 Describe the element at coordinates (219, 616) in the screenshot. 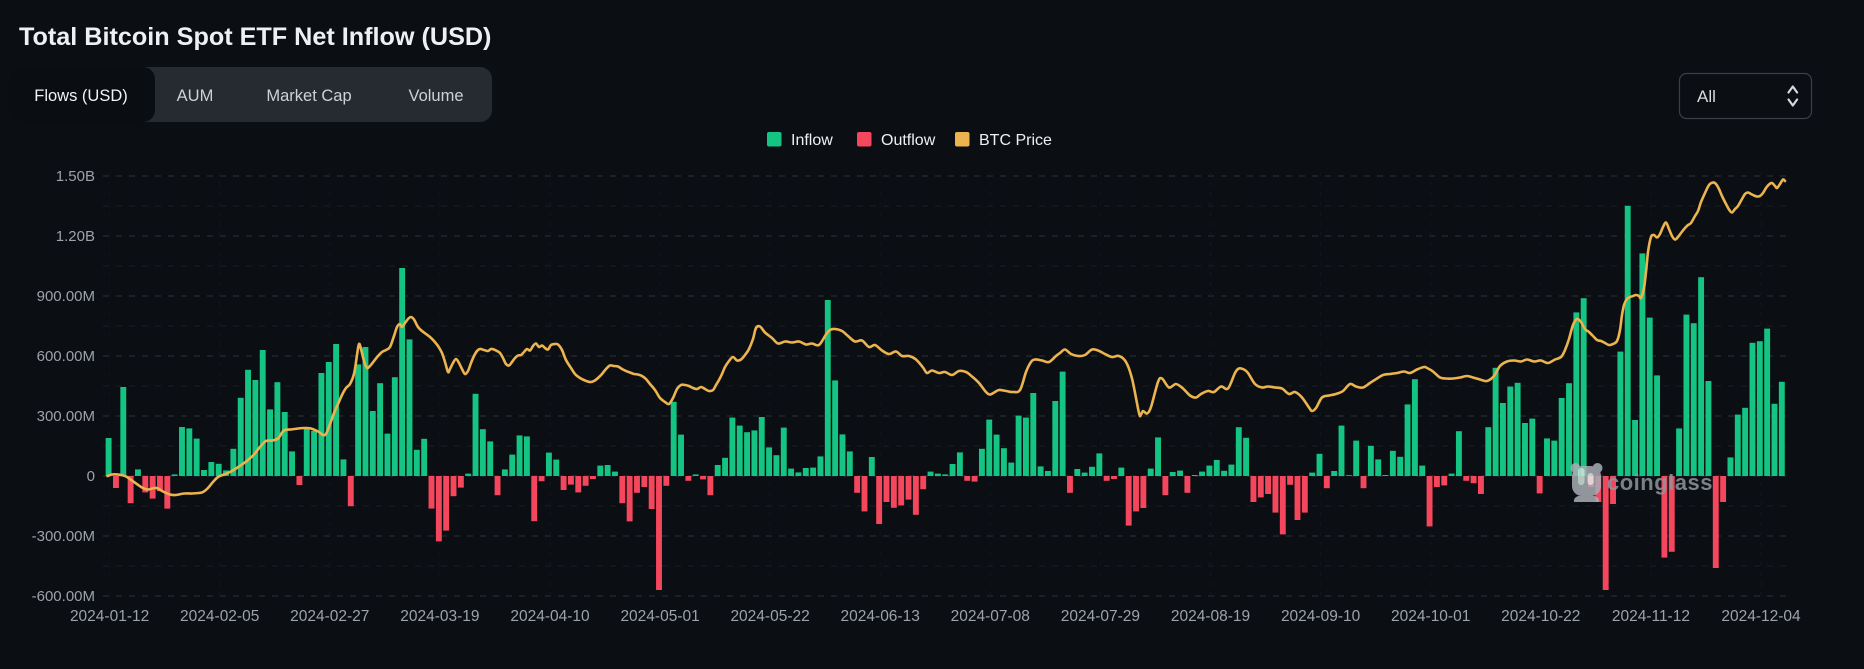

I see `svg-text: 2024-02-05` at that location.